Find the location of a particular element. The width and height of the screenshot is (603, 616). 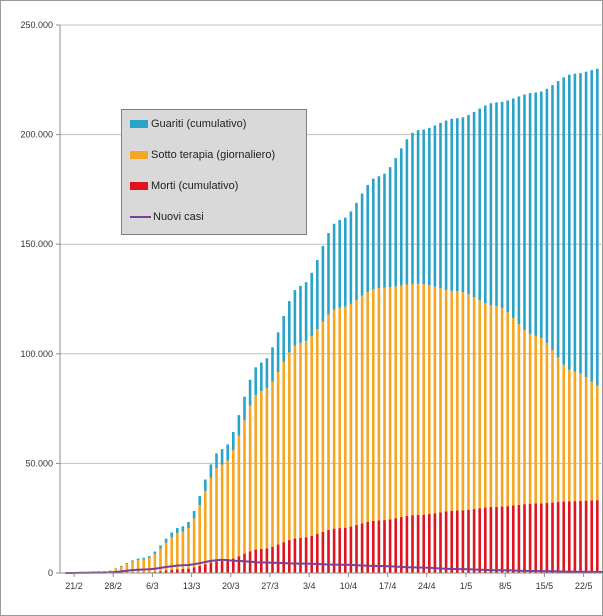

y-tick-label-3: 150.000 is located at coordinates (36, 244).